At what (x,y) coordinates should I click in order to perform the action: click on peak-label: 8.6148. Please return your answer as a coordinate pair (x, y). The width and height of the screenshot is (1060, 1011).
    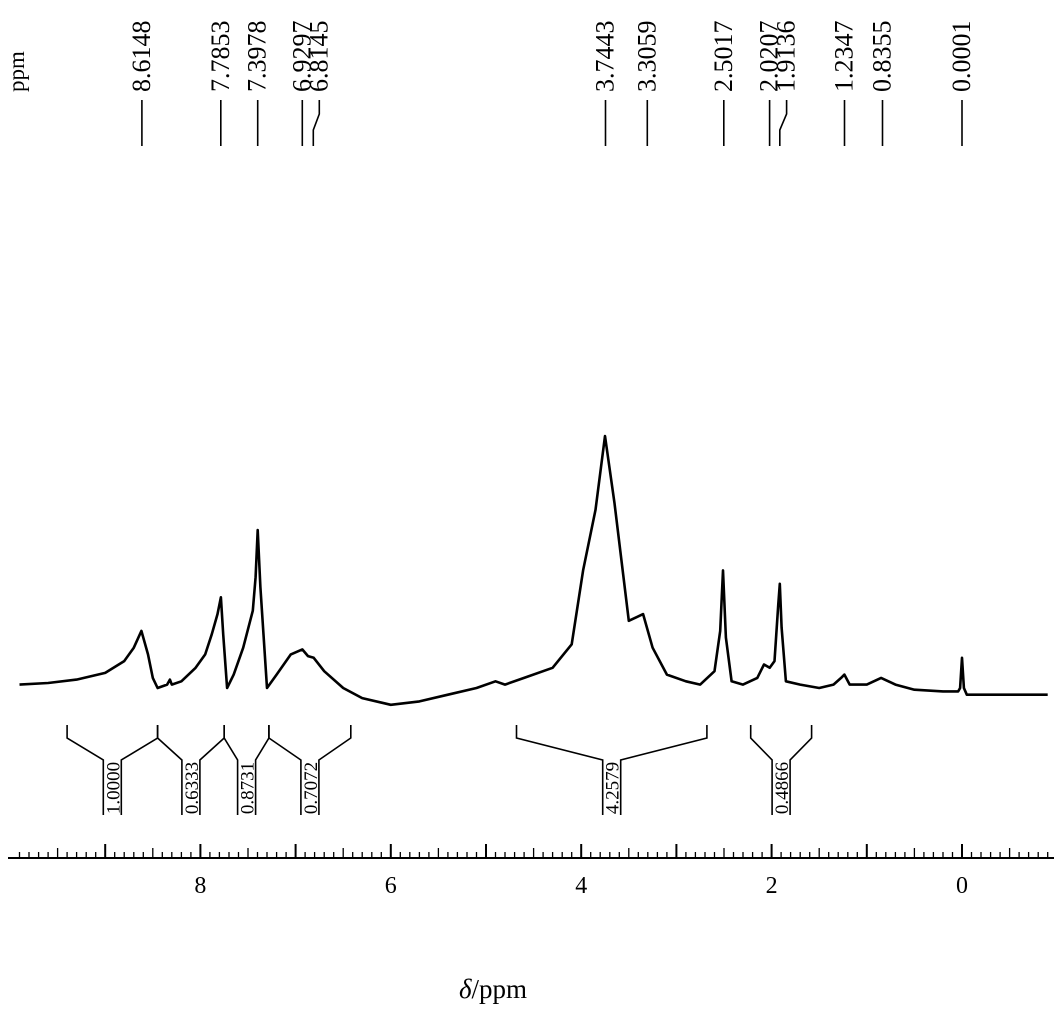
    Looking at the image, I should click on (141, 57).